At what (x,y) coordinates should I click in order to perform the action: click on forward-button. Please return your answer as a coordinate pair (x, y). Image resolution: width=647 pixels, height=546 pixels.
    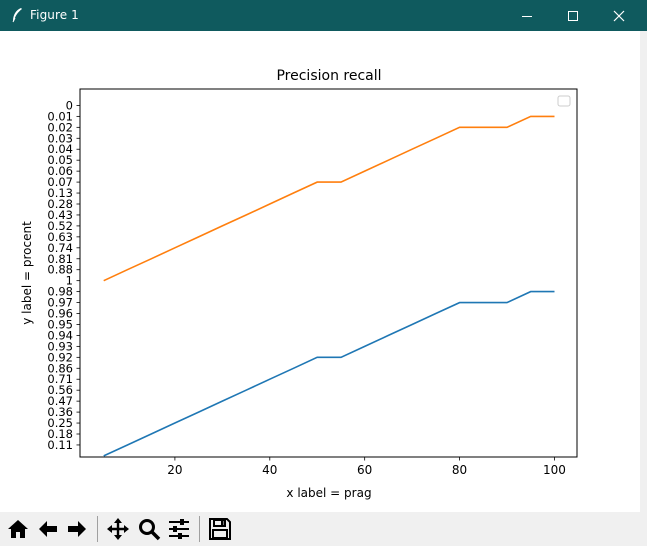
    Looking at the image, I should click on (77, 529).